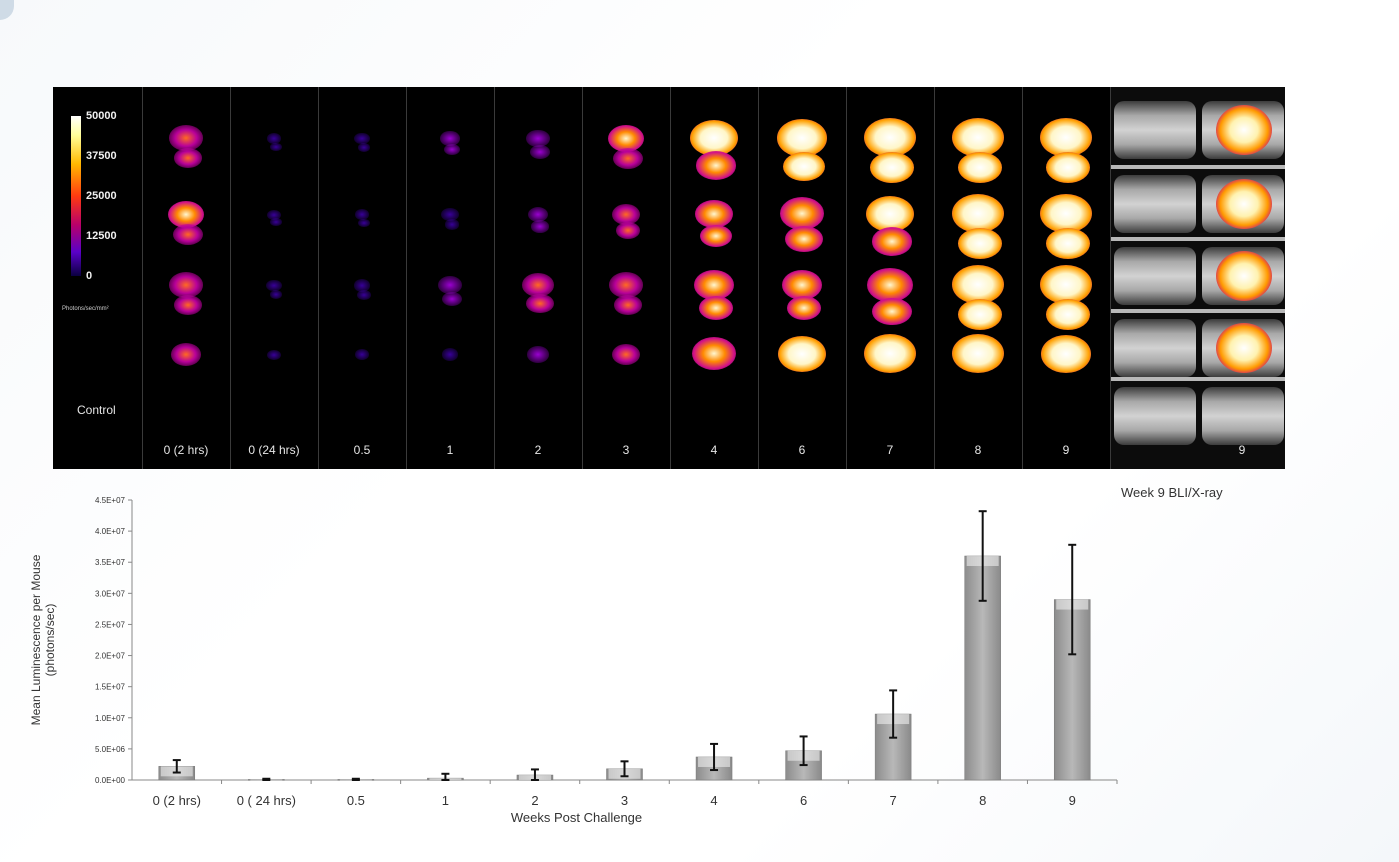 This screenshot has height=862, width=1399. Describe the element at coordinates (96, 410) in the screenshot. I see `control-row-label: Control` at that location.